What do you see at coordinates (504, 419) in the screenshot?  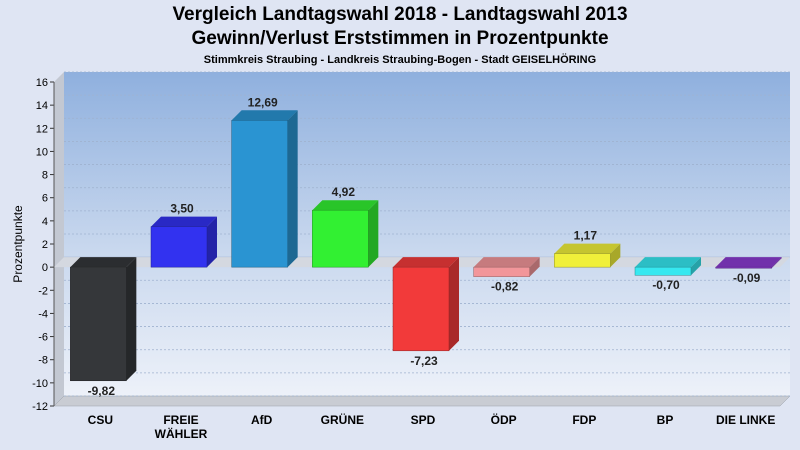 I see `category-label-5: ÖDP` at bounding box center [504, 419].